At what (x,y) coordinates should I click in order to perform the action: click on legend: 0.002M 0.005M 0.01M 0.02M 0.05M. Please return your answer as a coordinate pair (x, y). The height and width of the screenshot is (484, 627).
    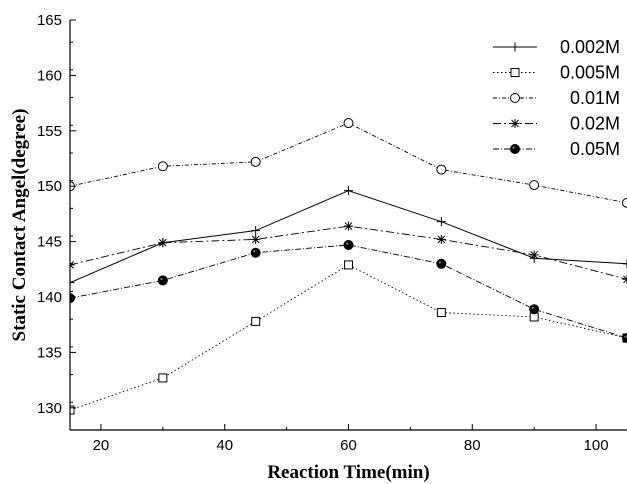
    Looking at the image, I should click on (556, 98).